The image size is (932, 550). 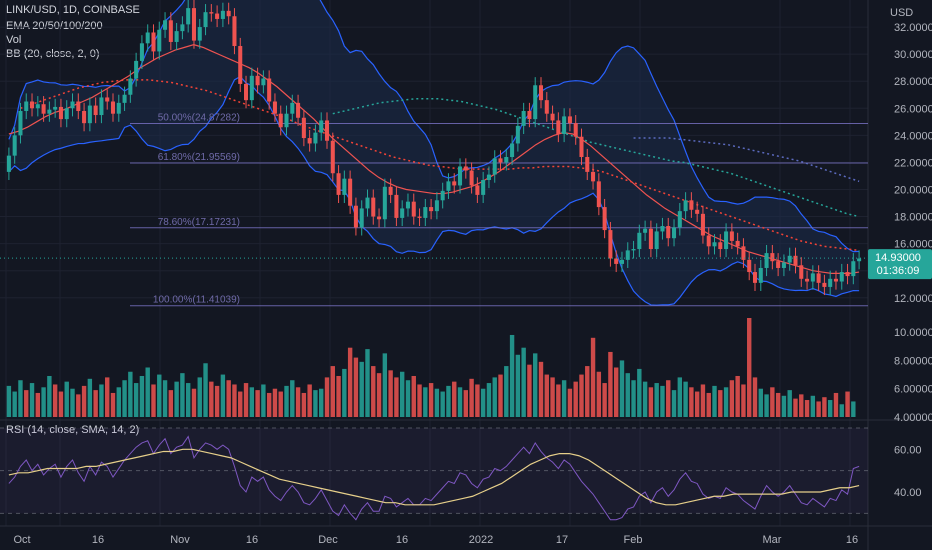 I want to click on volume-axis-label: 8.00000, so click(x=913, y=361).